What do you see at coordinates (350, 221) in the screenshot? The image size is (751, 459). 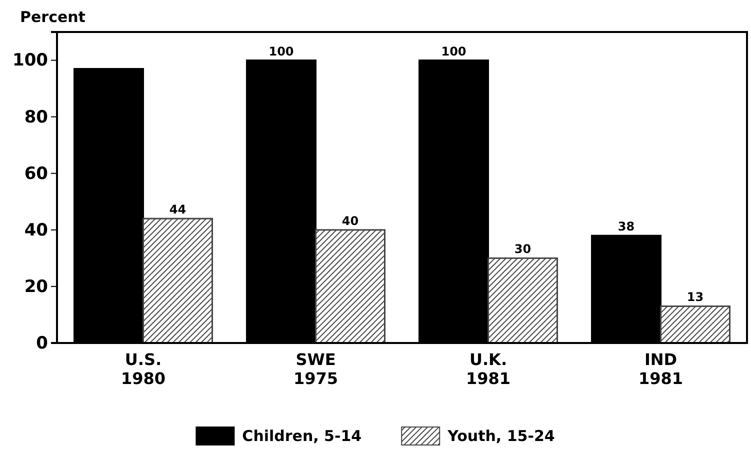 I see `data-label: 40` at bounding box center [350, 221].